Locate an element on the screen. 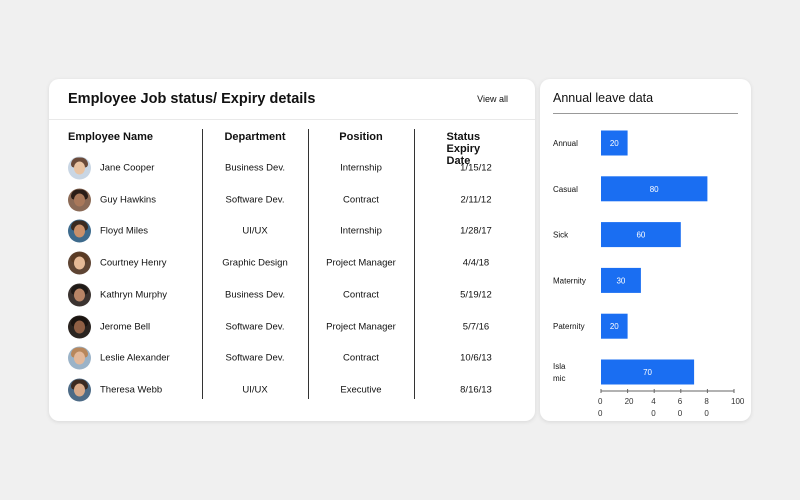 The width and height of the screenshot is (800, 500). employee-name: Jerome Bell is located at coordinates (125, 326).